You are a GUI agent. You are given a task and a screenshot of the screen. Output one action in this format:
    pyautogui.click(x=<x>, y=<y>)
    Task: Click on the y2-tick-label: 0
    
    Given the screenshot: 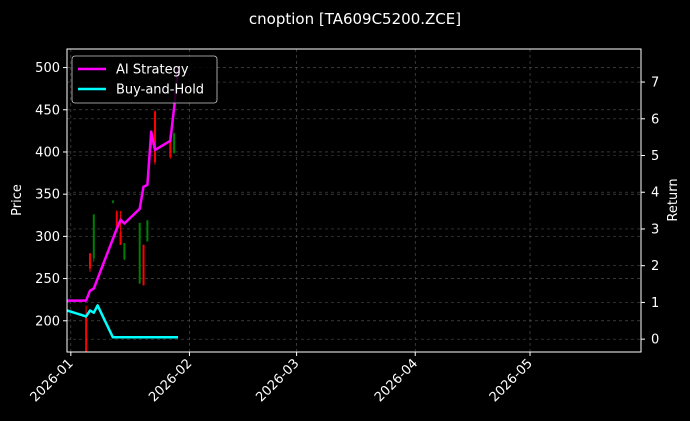 What is the action you would take?
    pyautogui.click(x=655, y=340)
    